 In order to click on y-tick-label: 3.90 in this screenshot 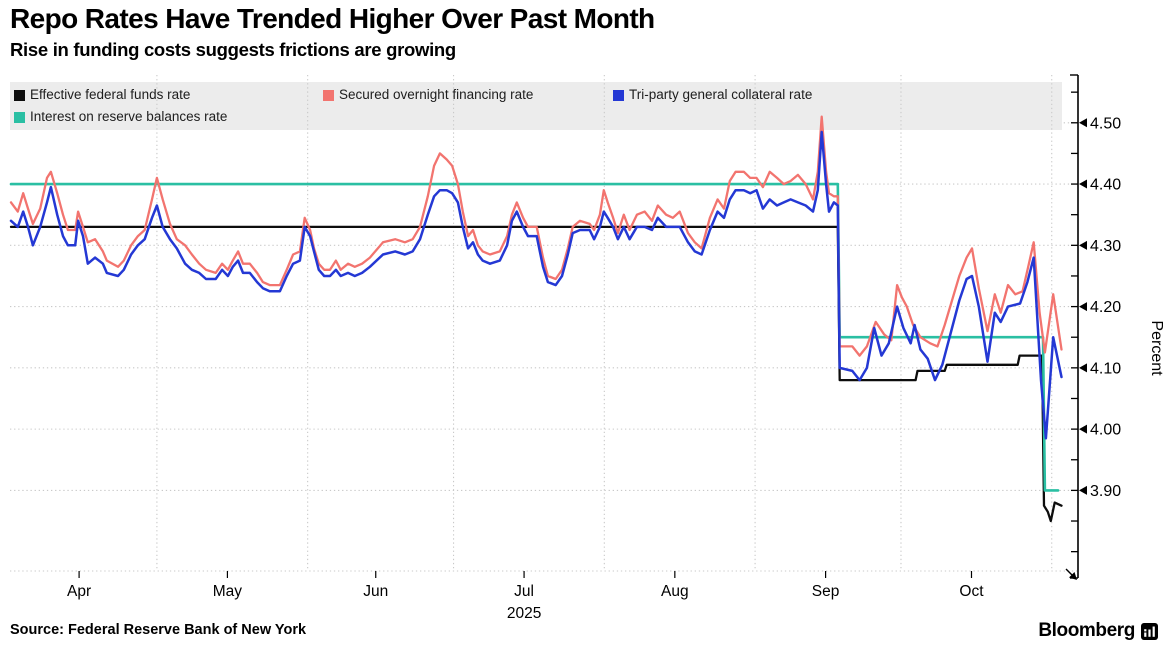, I will do `click(1105, 491)`.